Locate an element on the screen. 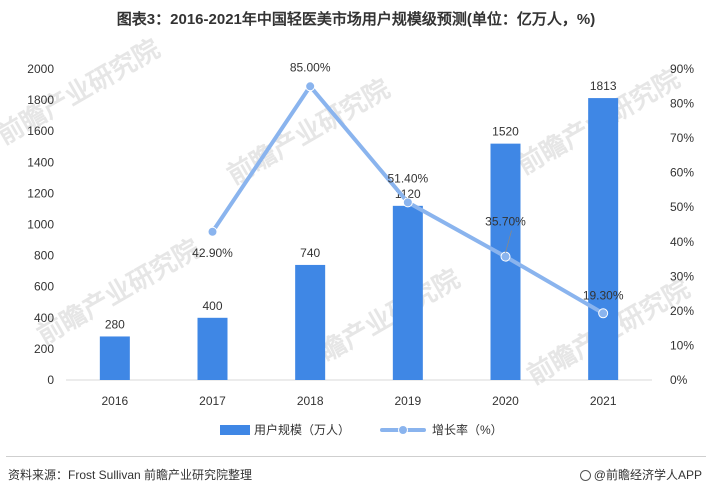 The width and height of the screenshot is (712, 496). y2-tick-label: 60% is located at coordinates (682, 173).